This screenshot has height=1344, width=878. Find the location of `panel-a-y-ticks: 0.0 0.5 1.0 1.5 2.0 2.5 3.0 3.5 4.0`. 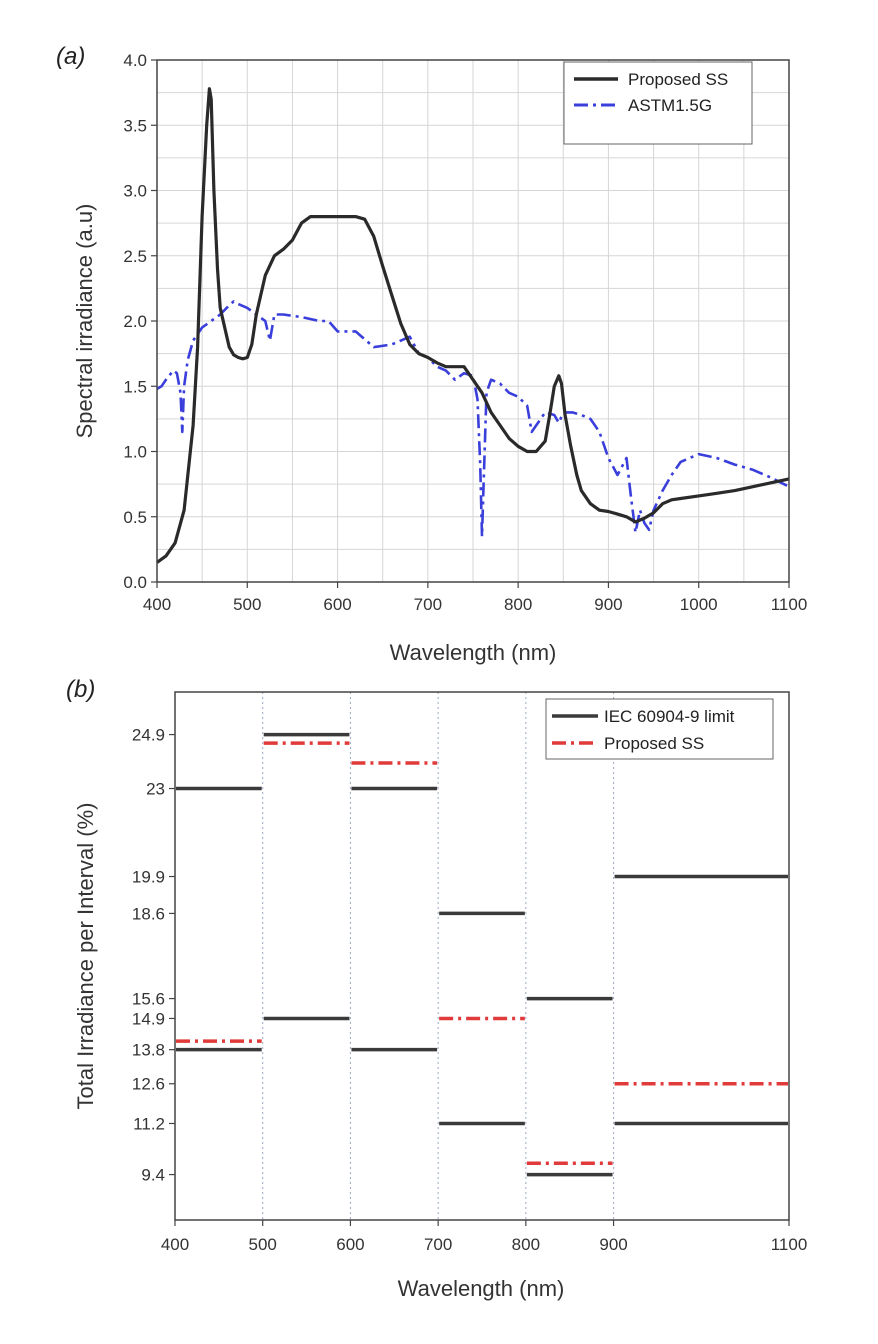

panel-a-y-ticks: 0.0 0.5 1.0 1.5 2.0 2.5 3.0 3.5 4.0 is located at coordinates (140, 321).